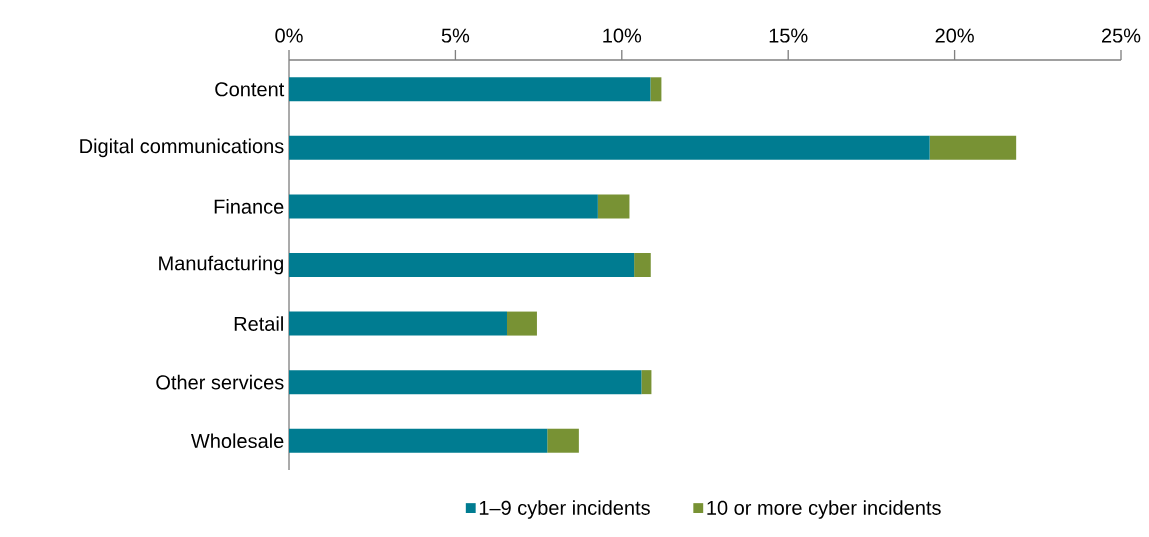  What do you see at coordinates (249, 206) in the screenshot?
I see `y-tick-label: Finance` at bounding box center [249, 206].